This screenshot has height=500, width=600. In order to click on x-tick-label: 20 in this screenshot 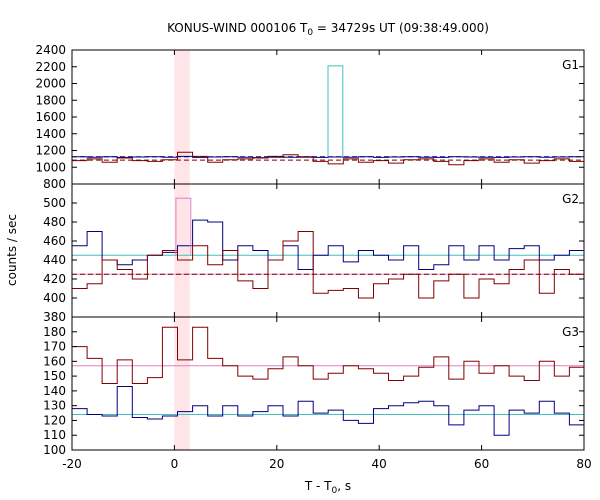, I will do `click(276, 464)`.